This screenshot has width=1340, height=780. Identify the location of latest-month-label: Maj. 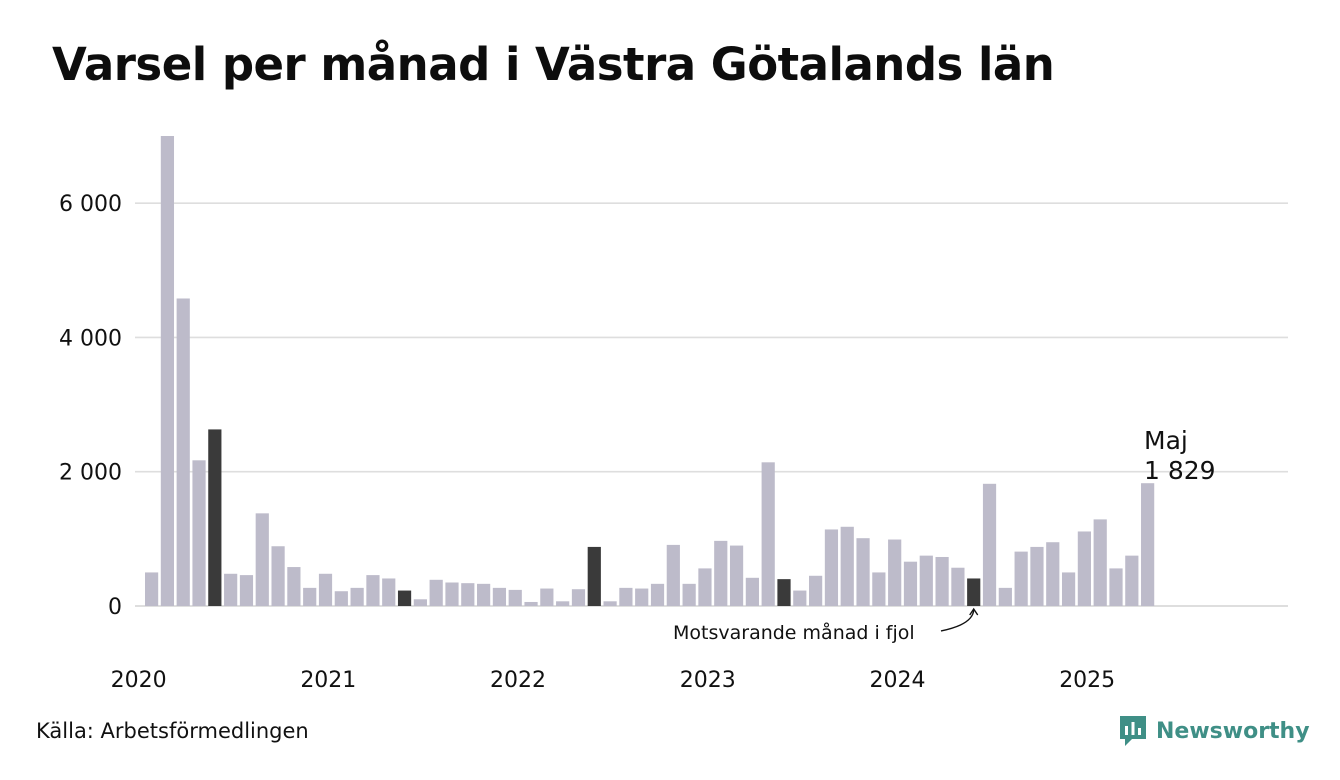
(1166, 440).